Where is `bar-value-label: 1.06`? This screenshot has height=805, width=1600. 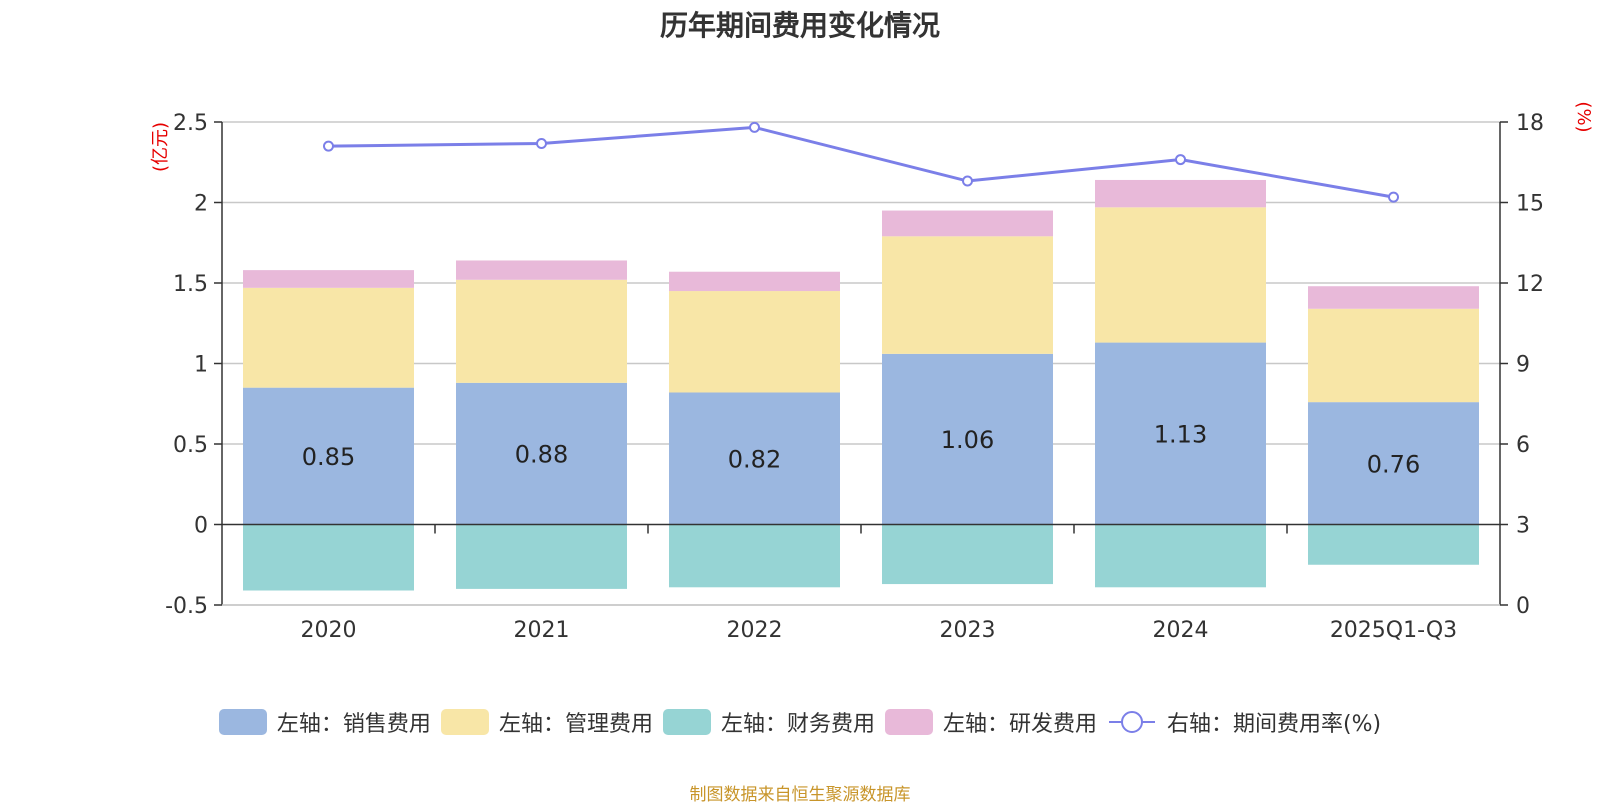
bar-value-label: 1.06 is located at coordinates (967, 440).